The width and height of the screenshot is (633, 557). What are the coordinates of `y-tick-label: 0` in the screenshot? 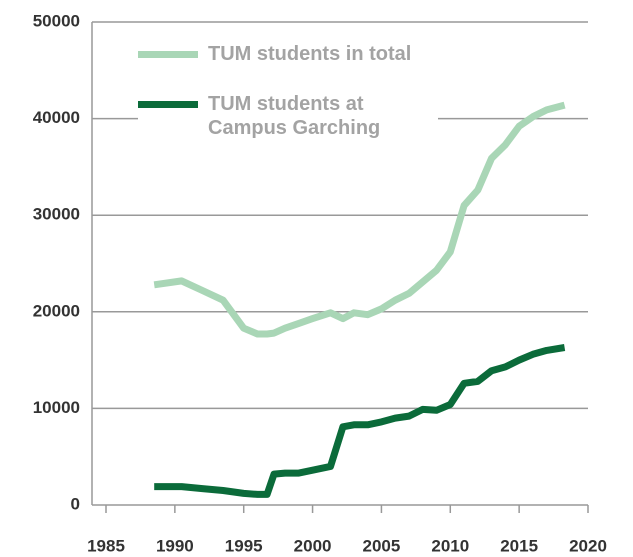 It's located at (75, 503).